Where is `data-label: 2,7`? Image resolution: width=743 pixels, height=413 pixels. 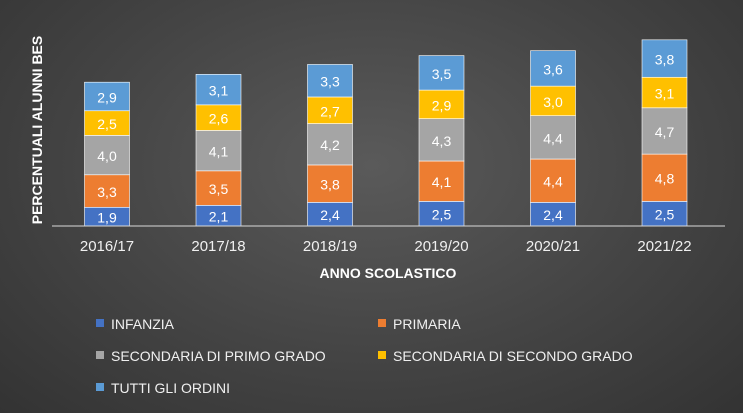
data-label: 2,7 is located at coordinates (330, 111).